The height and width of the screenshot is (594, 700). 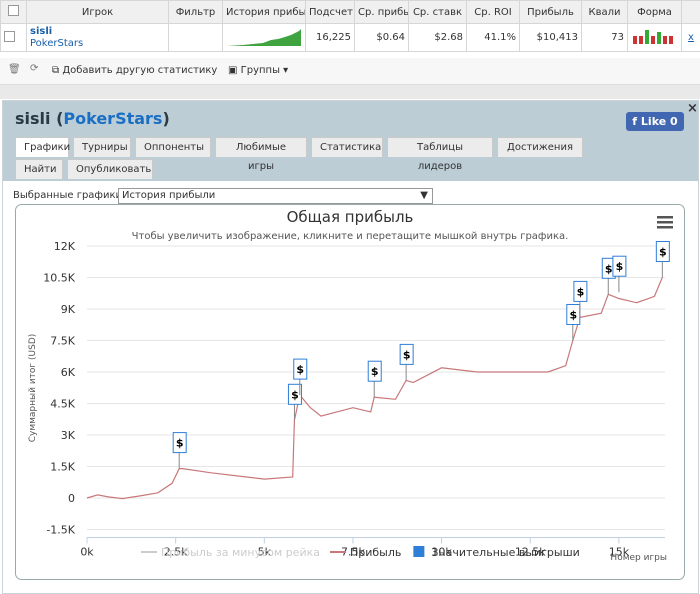 What do you see at coordinates (665, 222) in the screenshot?
I see `menu-icon` at bounding box center [665, 222].